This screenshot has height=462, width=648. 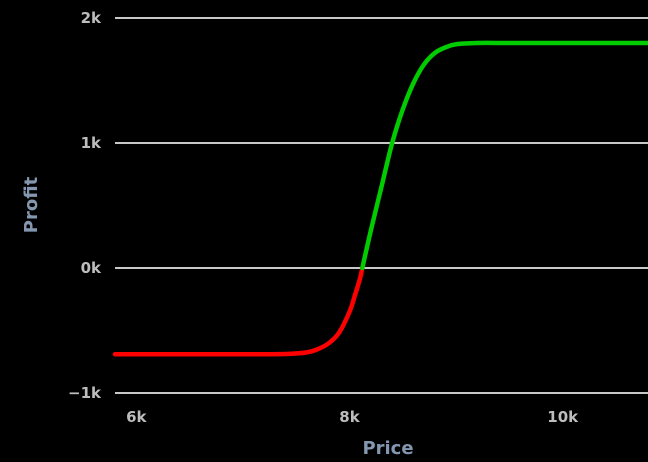 I want to click on x-tick-label: 6k, so click(x=136, y=417).